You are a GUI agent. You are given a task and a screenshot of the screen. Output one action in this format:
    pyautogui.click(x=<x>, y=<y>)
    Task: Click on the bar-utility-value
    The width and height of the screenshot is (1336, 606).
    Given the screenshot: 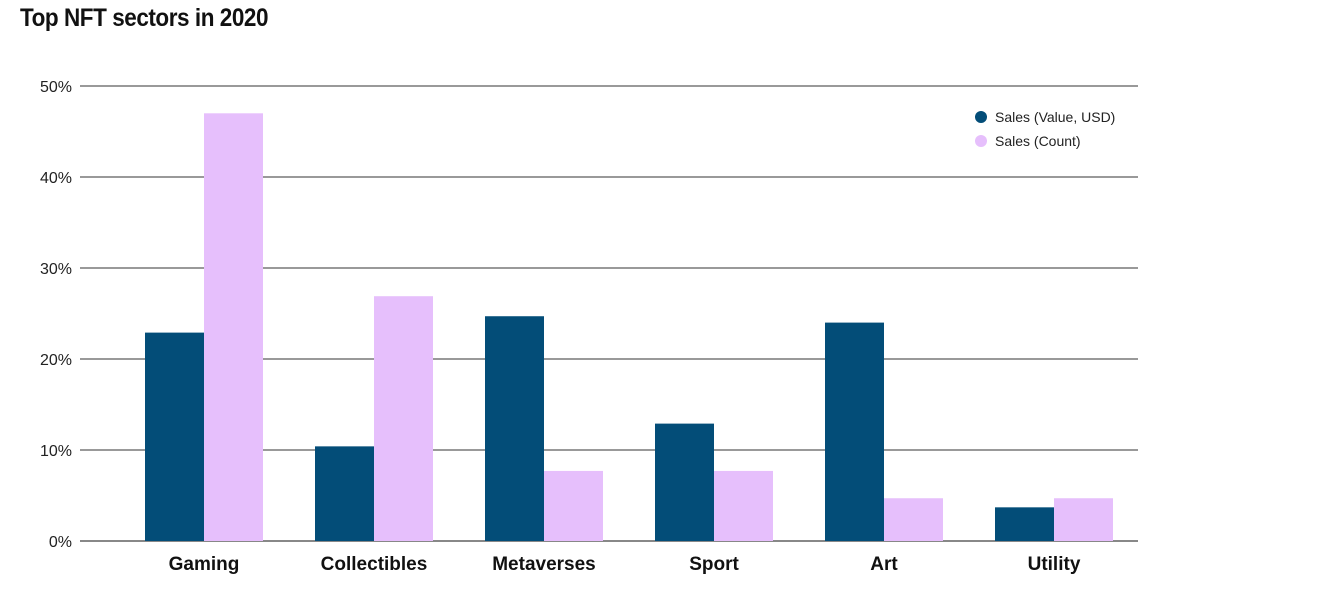 What is the action you would take?
    pyautogui.click(x=1024, y=524)
    